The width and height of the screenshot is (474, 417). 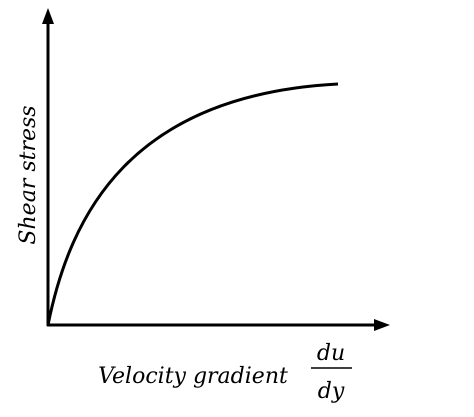 I want to click on fraction-numerator: du, so click(x=331, y=353).